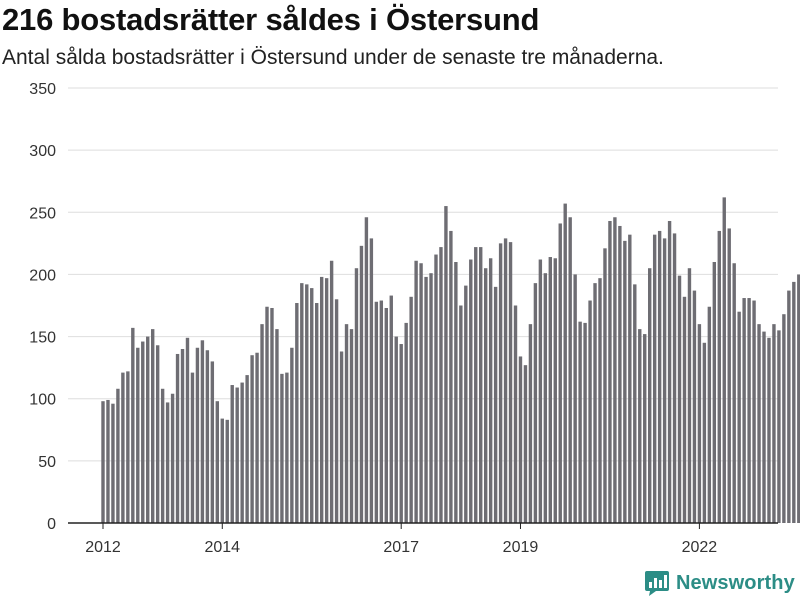 This screenshot has width=800, height=600. Describe the element at coordinates (103, 547) in the screenshot. I see `x-tick-label: 2012` at that location.